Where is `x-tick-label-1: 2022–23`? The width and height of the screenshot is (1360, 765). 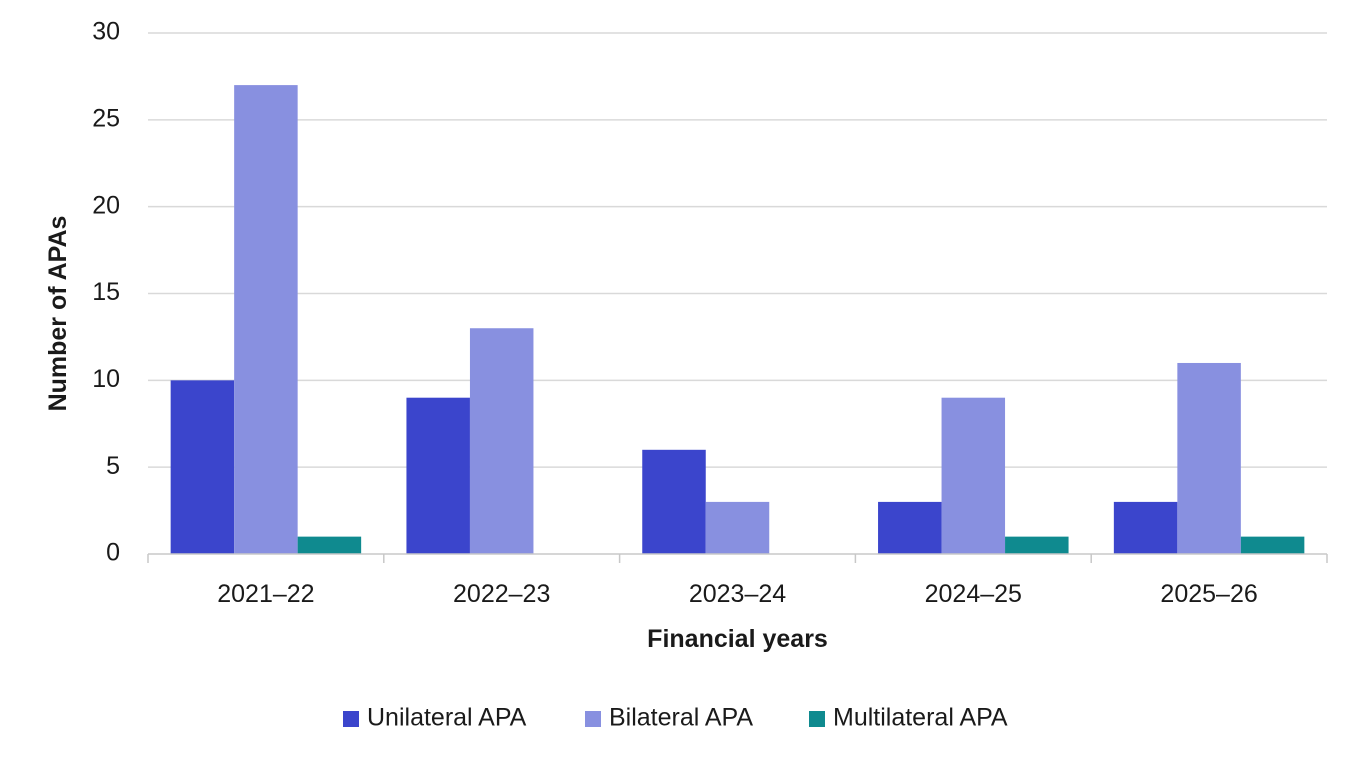
x-tick-label-1: 2022–23 is located at coordinates (501, 594).